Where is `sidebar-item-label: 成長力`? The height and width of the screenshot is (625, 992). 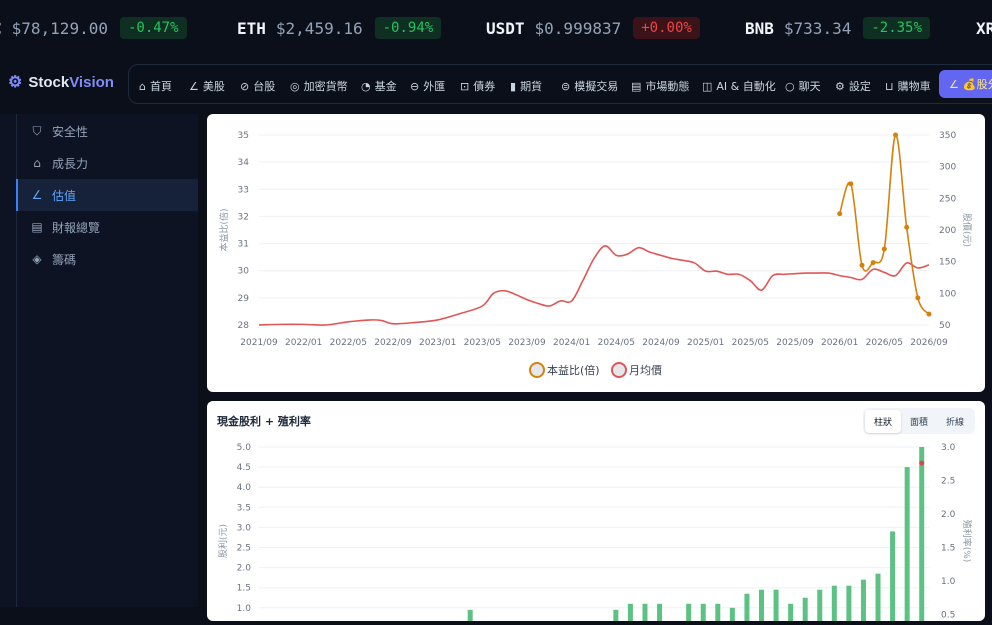
sidebar-item-label: 成長力 is located at coordinates (70, 163).